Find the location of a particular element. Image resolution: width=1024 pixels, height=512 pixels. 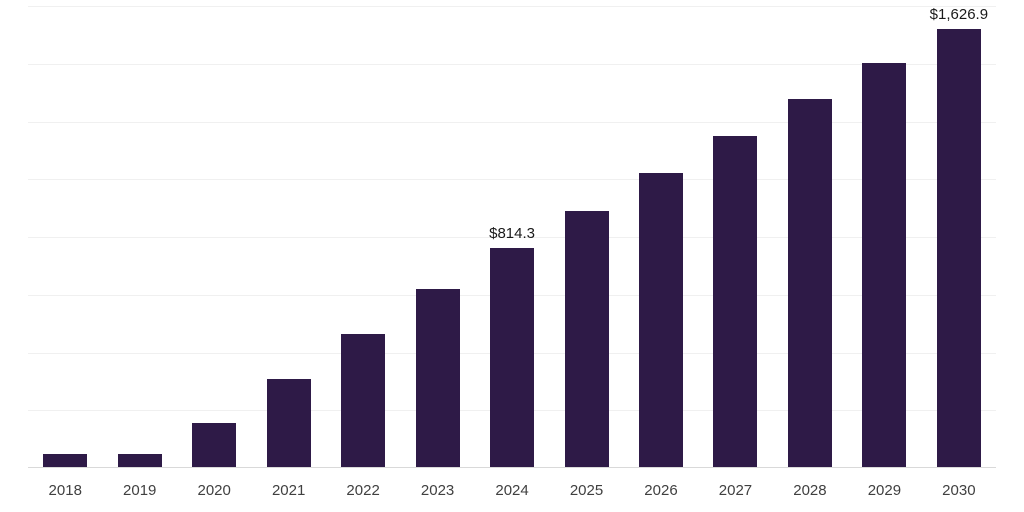

x-axis-label-2023: 2023 is located at coordinates (437, 490).